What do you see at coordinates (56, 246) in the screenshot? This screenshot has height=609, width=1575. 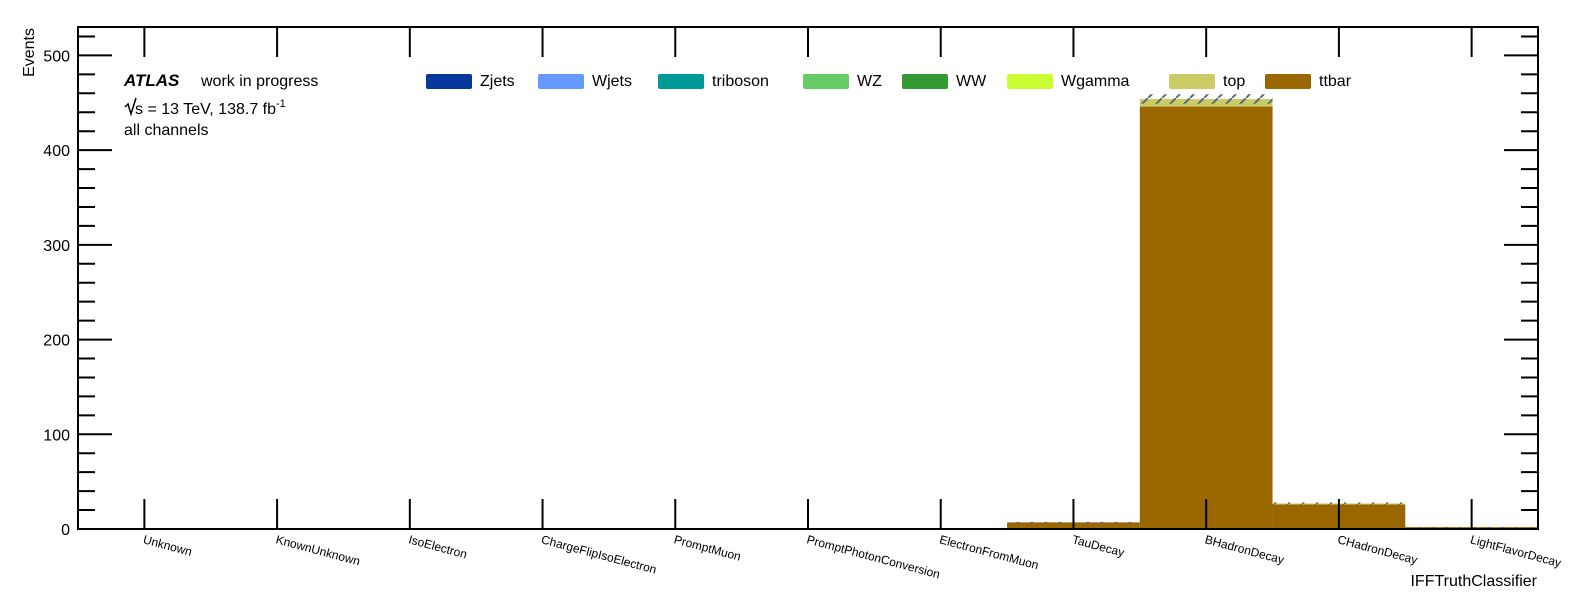 I see `y-tick-label: 300` at bounding box center [56, 246].